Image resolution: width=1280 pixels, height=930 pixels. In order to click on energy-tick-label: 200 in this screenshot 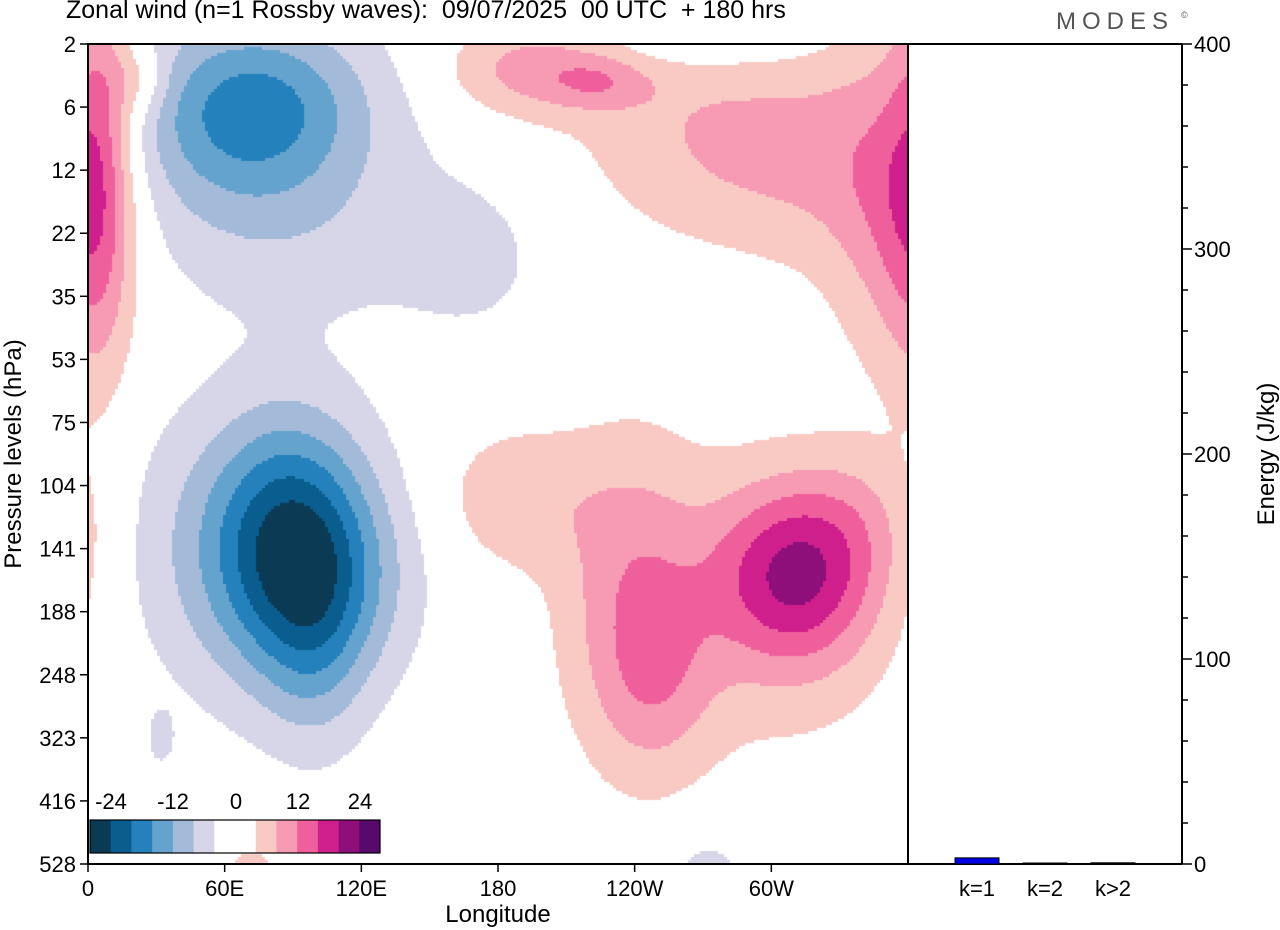, I will do `click(1212, 454)`.